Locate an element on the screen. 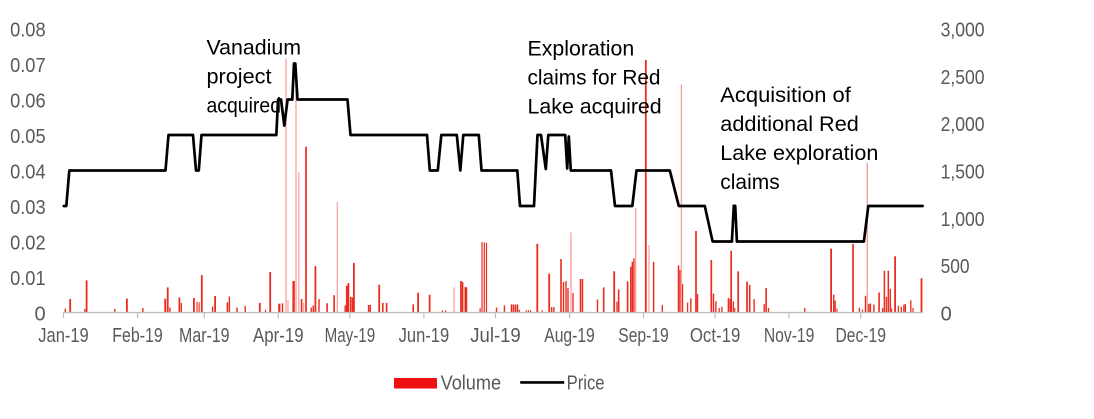 This screenshot has width=1094, height=419. svg-text: Aug-19 is located at coordinates (569, 336).